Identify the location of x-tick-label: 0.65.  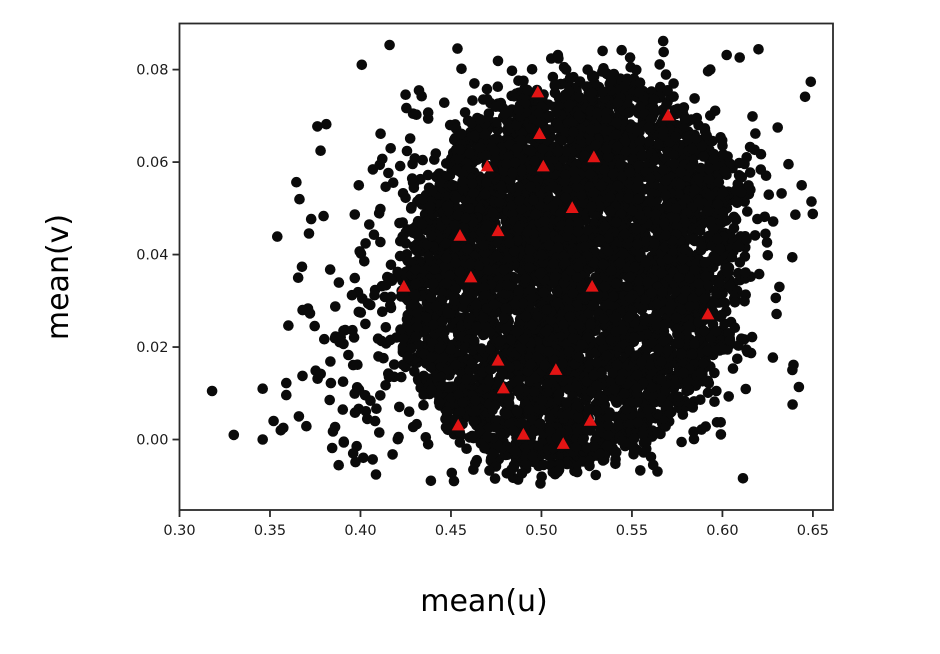
(813, 531).